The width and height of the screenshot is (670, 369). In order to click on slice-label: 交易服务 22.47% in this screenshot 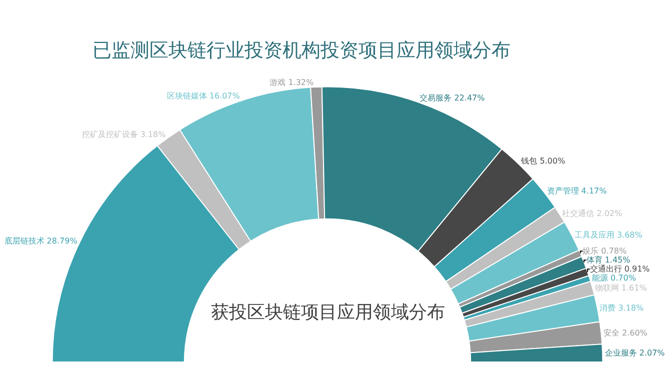, I will do `click(453, 97)`.